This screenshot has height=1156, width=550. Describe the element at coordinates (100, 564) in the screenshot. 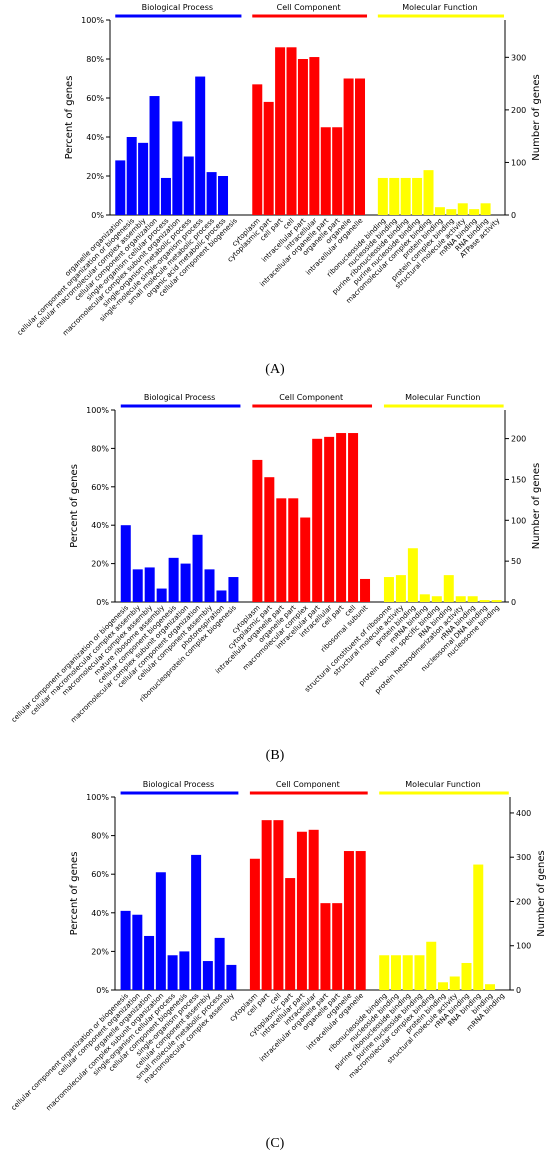

I see `y-tick-label-b: 20%` at that location.